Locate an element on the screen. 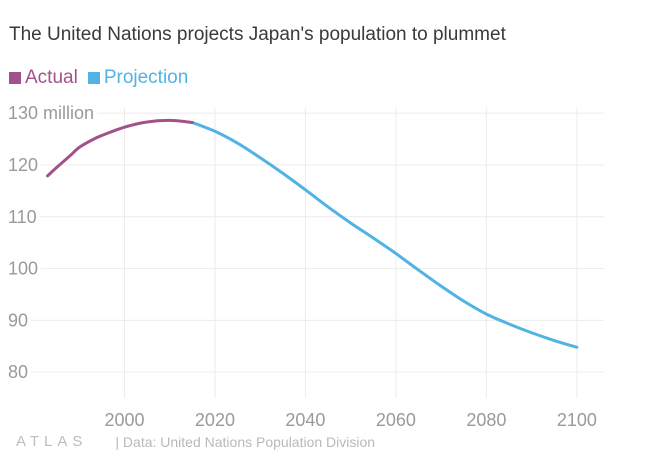  x-tick-label-2060: 2060 is located at coordinates (396, 420).